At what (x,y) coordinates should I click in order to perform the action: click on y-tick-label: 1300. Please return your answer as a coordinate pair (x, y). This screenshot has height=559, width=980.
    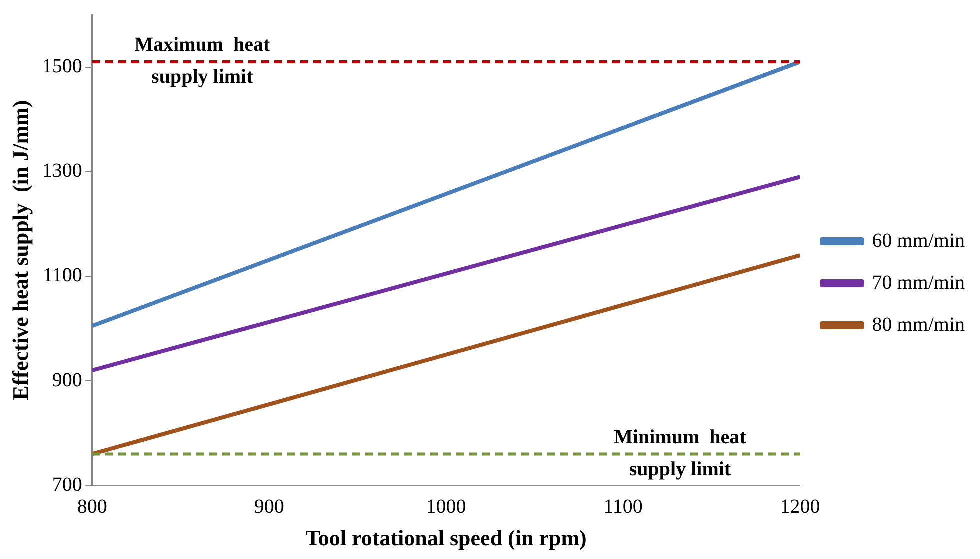
    Looking at the image, I should click on (62, 171).